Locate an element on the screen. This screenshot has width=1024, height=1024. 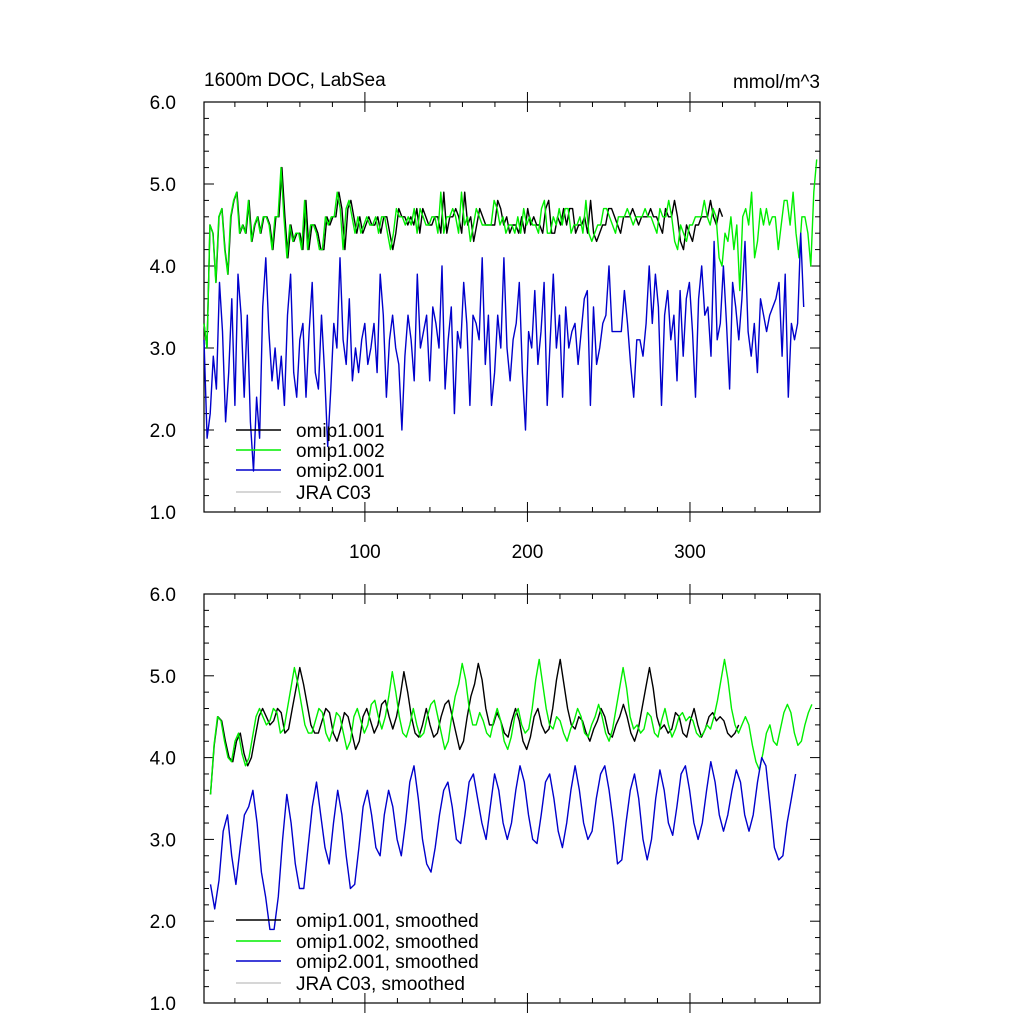
x-tick-label: 100 is located at coordinates (365, 552).